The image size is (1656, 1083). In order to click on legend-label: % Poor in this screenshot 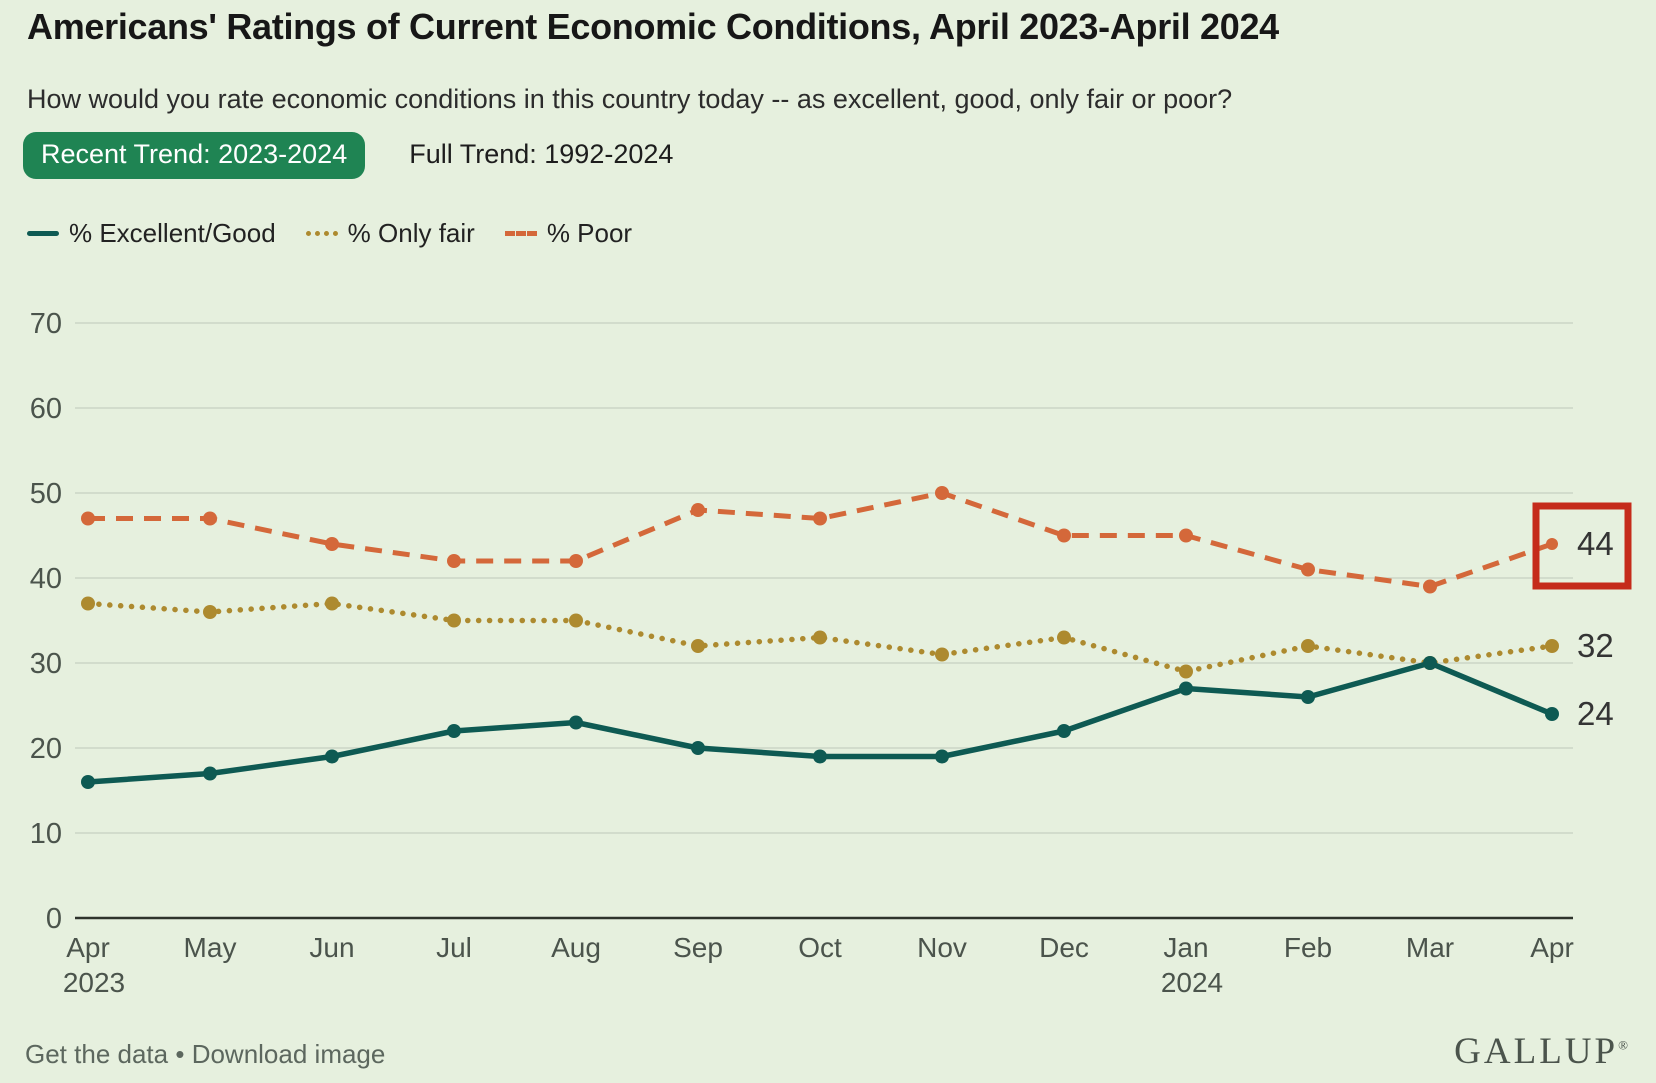, I will do `click(589, 233)`.